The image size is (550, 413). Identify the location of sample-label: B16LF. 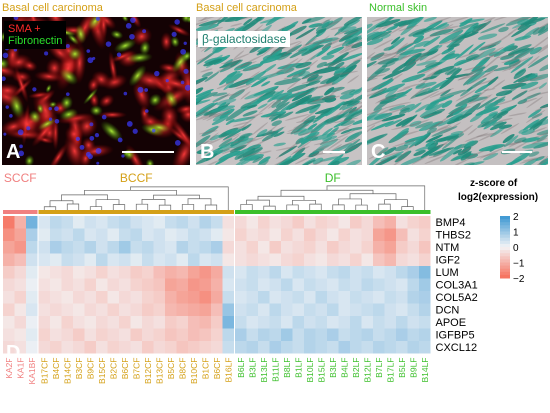
(228, 370).